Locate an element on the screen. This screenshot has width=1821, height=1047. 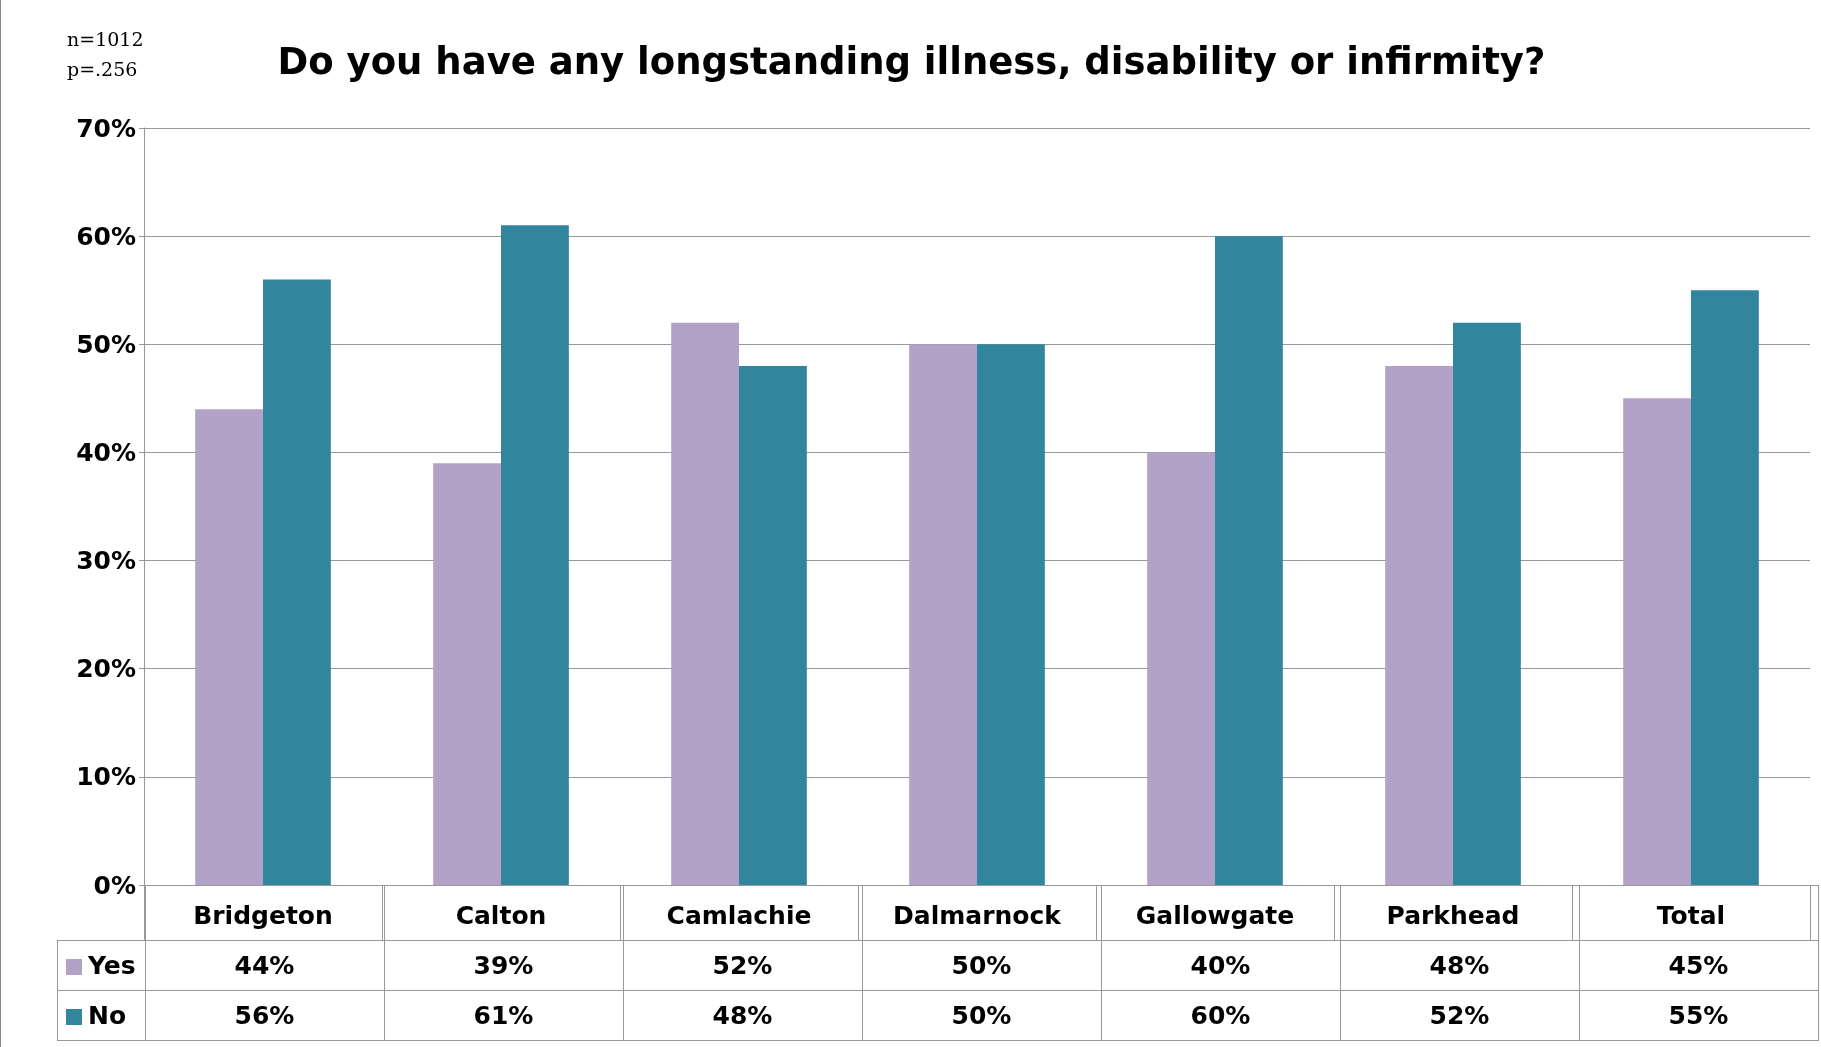
y-tick-label: 20% is located at coordinates (106, 669).